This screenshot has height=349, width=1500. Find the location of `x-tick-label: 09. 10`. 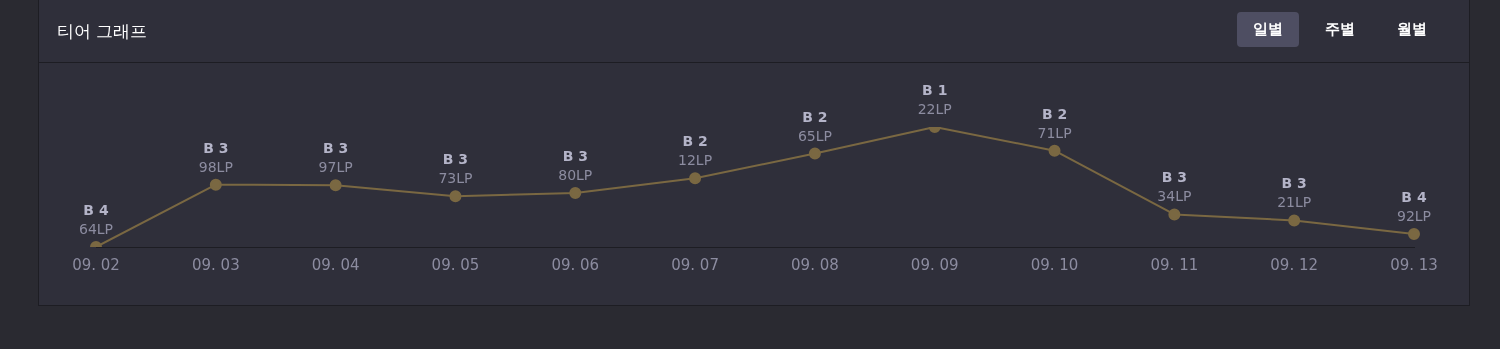

x-tick-label: 09. 10 is located at coordinates (1054, 264).